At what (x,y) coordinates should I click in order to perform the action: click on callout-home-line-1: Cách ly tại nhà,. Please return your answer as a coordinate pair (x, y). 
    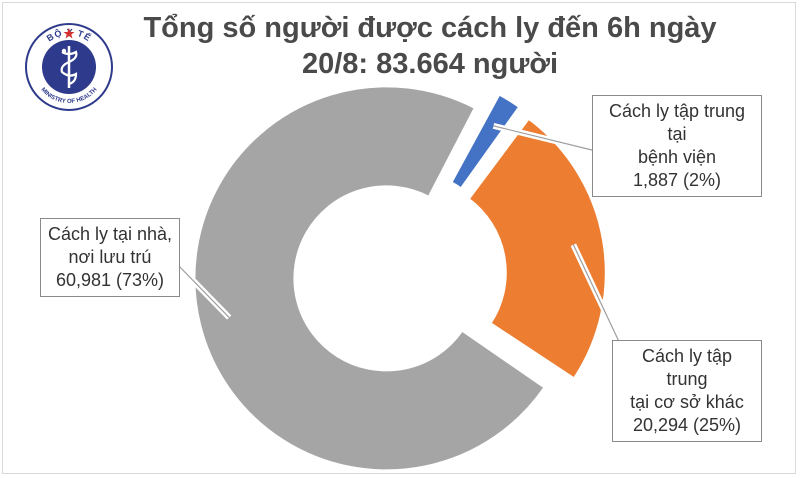
    Looking at the image, I should click on (110, 234).